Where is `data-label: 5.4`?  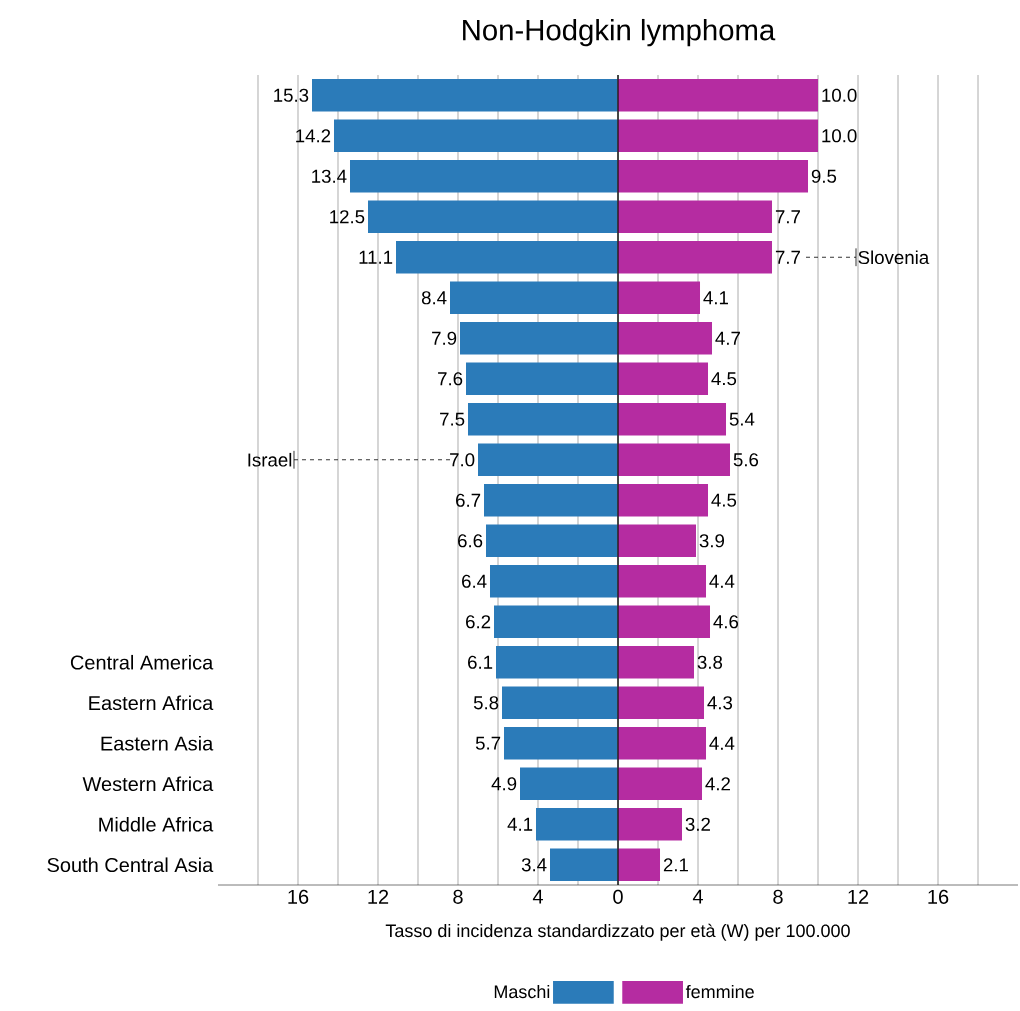 data-label: 5.4 is located at coordinates (742, 419).